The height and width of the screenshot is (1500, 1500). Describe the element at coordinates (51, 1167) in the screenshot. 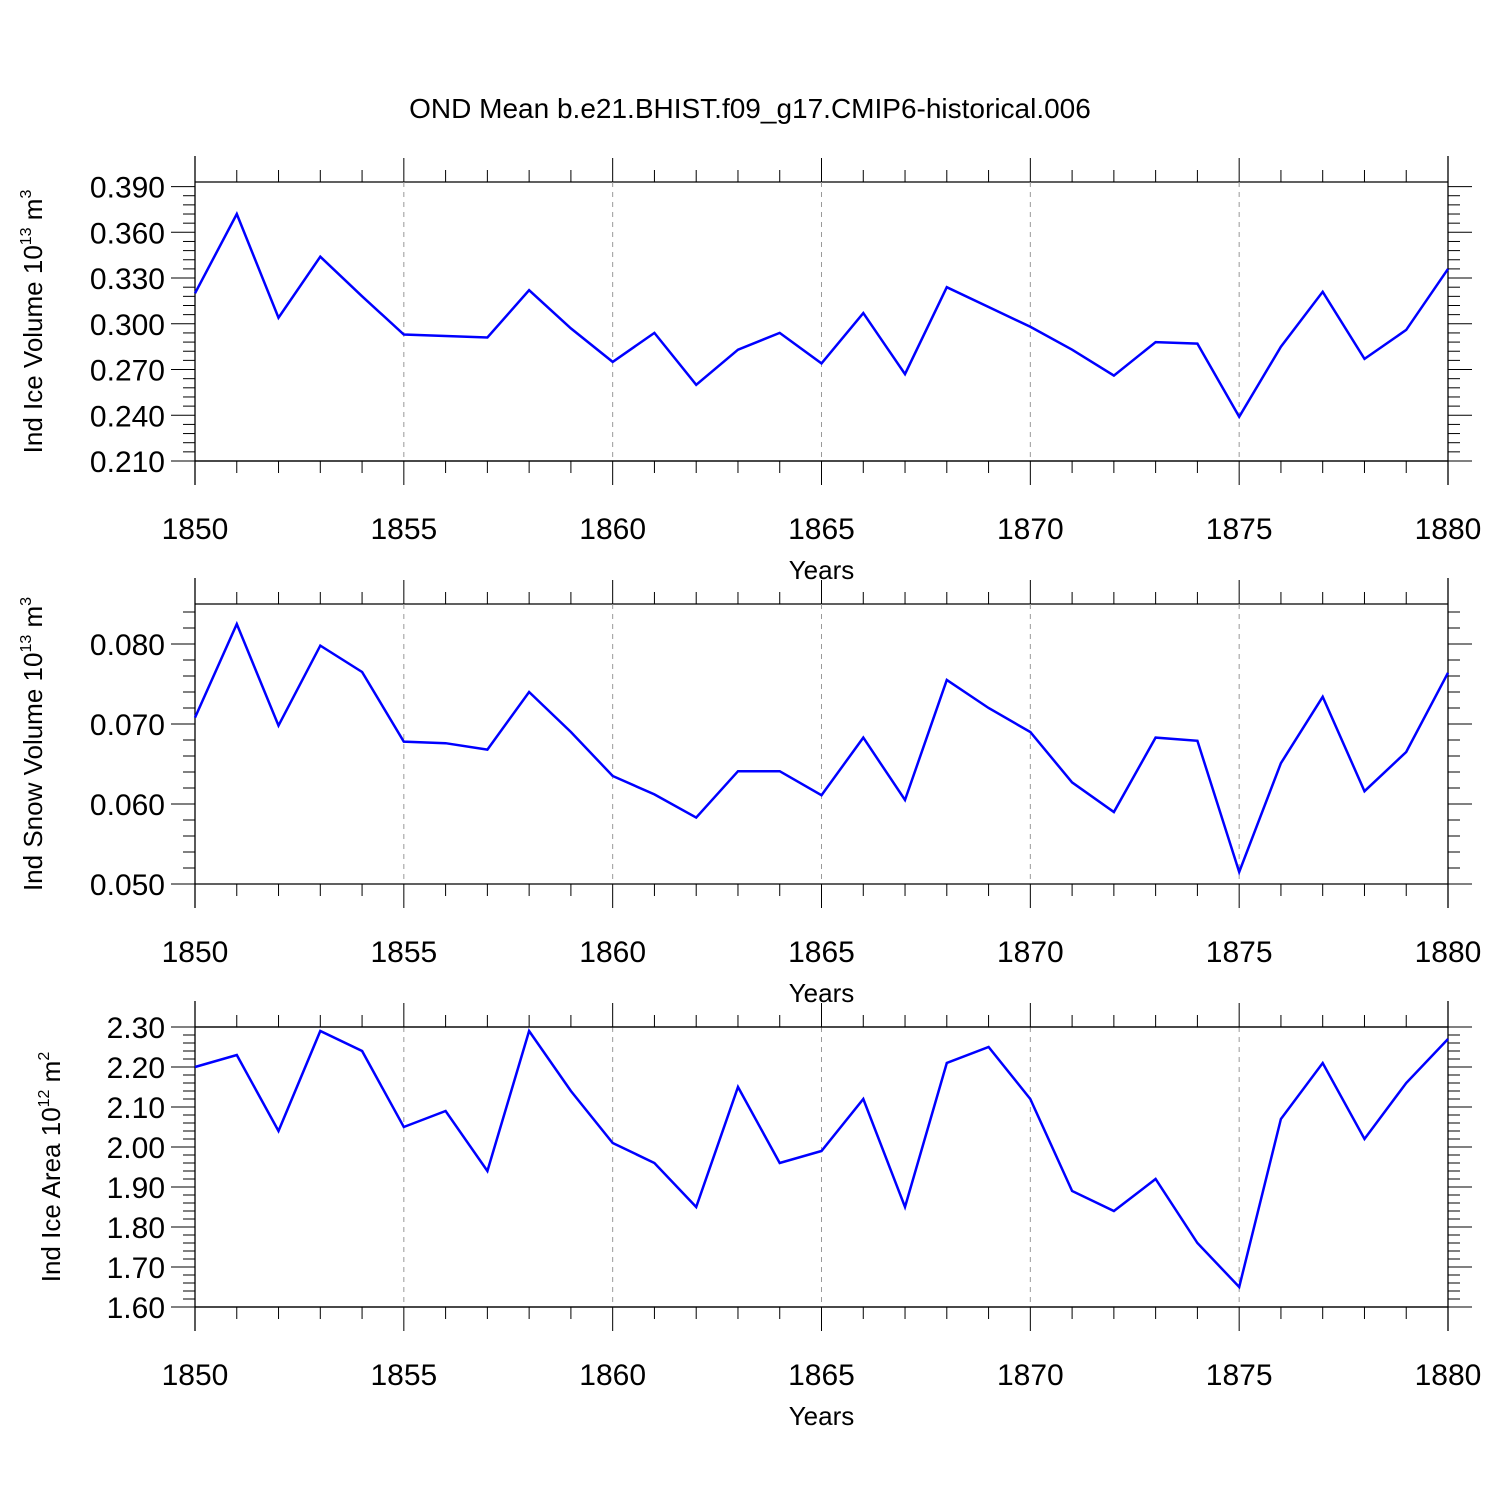

I see `y-axis-label: Ind Ice Area 1012 m2` at that location.